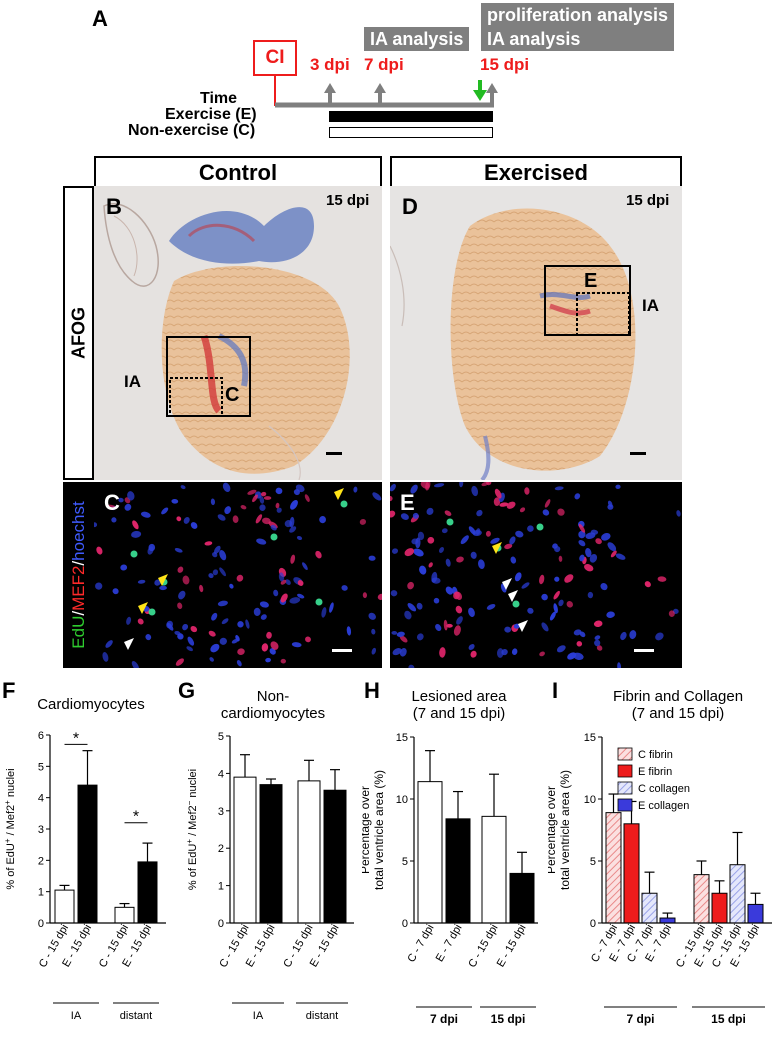 The width and height of the screenshot is (772, 1051). Describe the element at coordinates (664, 789) in the screenshot. I see `legend-label: C collagen` at that location.